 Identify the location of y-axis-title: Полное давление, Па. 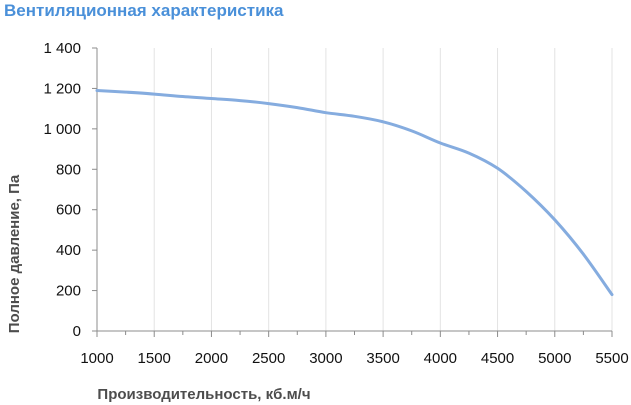
(14, 253).